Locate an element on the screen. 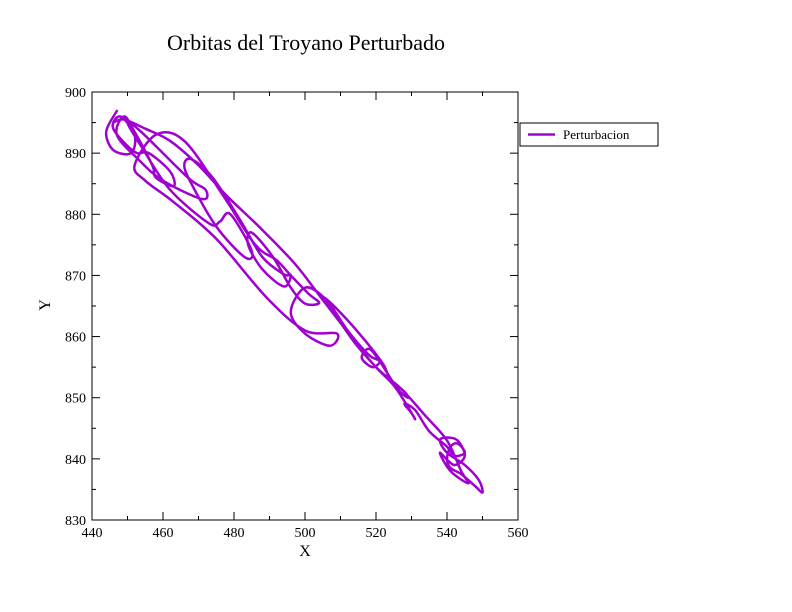 Image resolution: width=792 pixels, height=612 pixels. x-tick-label: 520 is located at coordinates (376, 533).